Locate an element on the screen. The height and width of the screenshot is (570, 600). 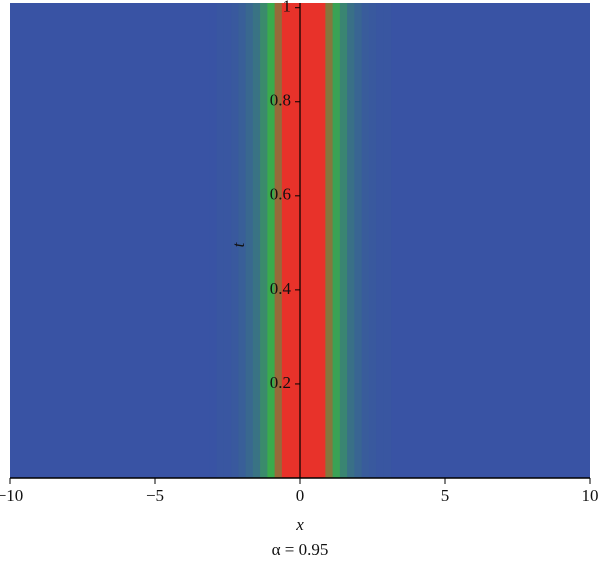
y-tick-label: 0.4 is located at coordinates (281, 288).